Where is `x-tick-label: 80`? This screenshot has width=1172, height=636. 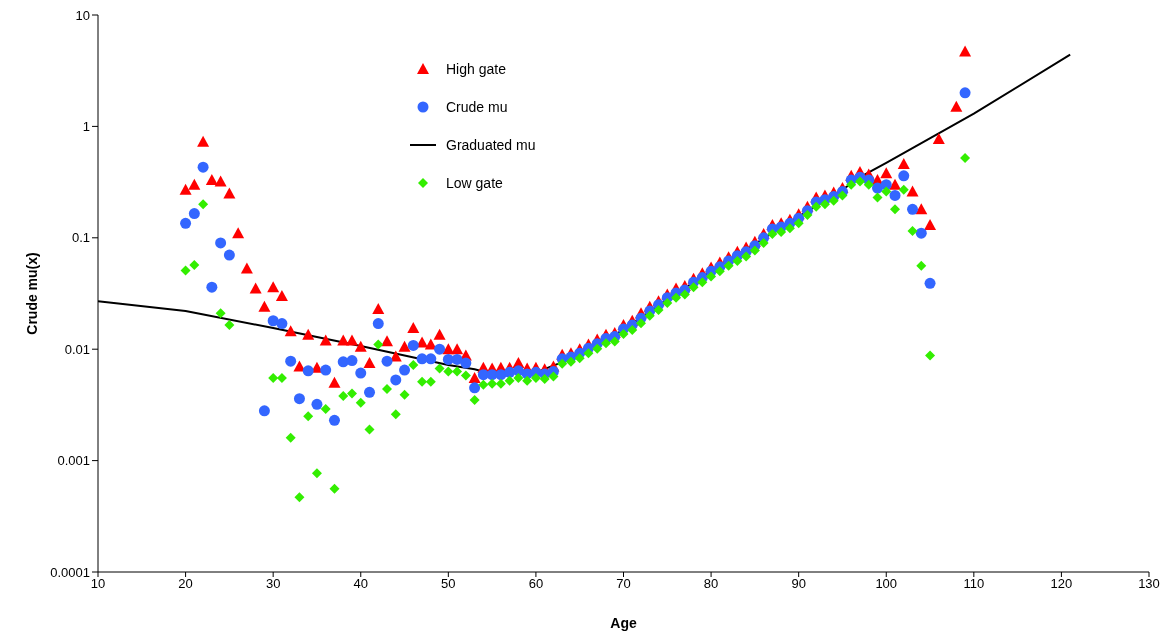
x-tick-label: 80 is located at coordinates (711, 584).